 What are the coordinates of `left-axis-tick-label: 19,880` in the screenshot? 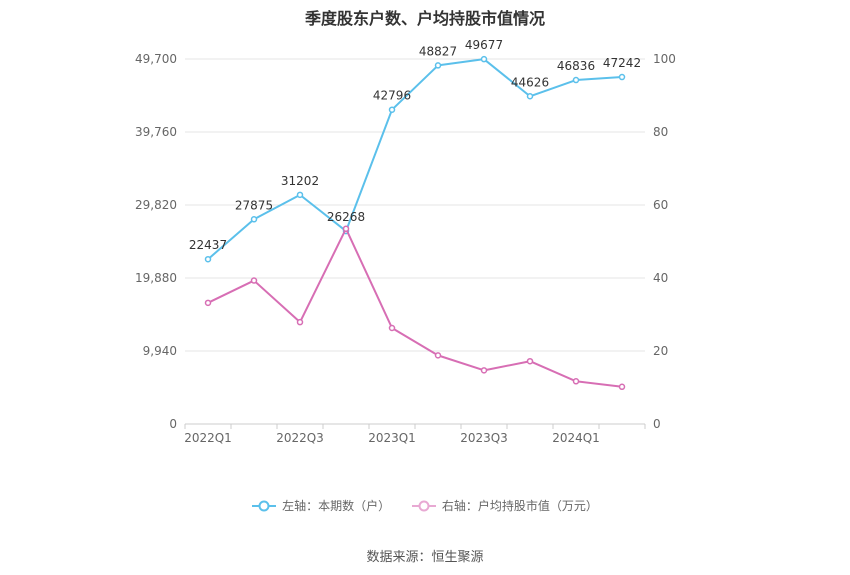 It's located at (156, 278).